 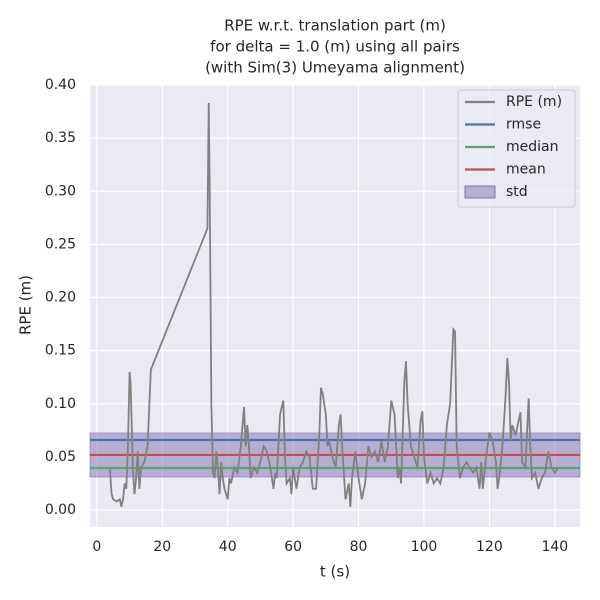 I want to click on x-tick-label: 100, so click(x=424, y=547).